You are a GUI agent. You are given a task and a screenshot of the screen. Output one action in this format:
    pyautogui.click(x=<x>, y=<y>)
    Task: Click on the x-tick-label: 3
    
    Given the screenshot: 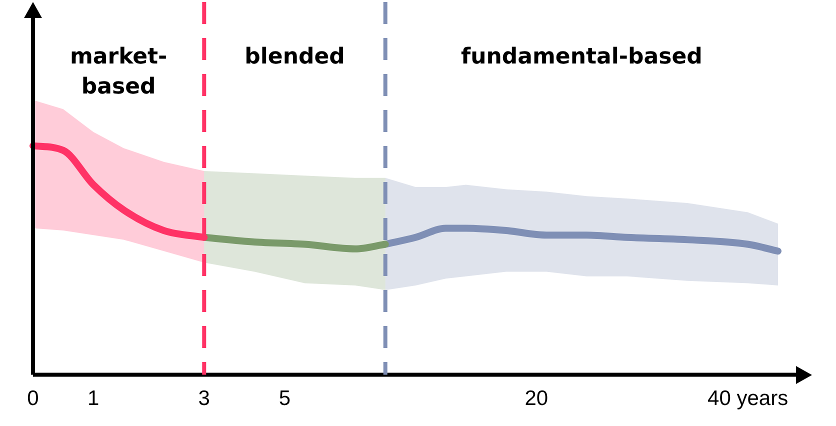 What is the action you would take?
    pyautogui.click(x=204, y=398)
    